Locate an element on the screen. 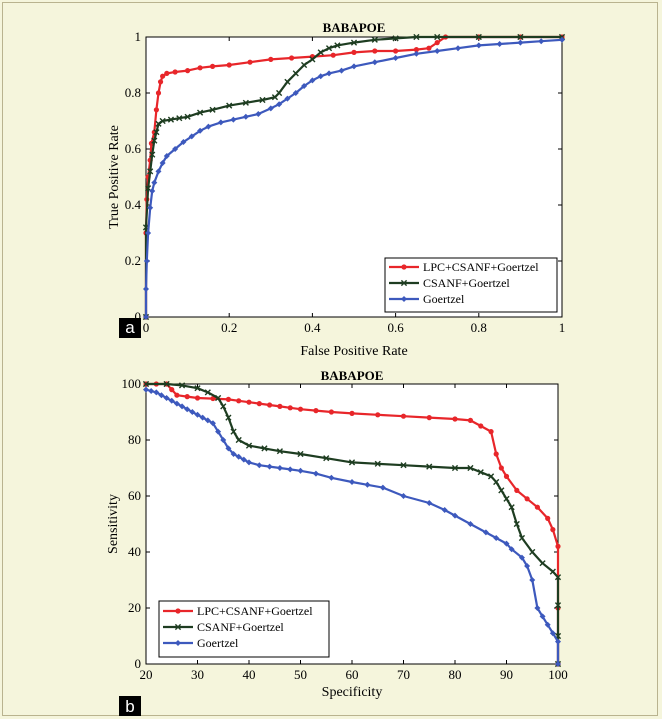 The width and height of the screenshot is (662, 719). y-tick-label: 0 is located at coordinates (138, 316).